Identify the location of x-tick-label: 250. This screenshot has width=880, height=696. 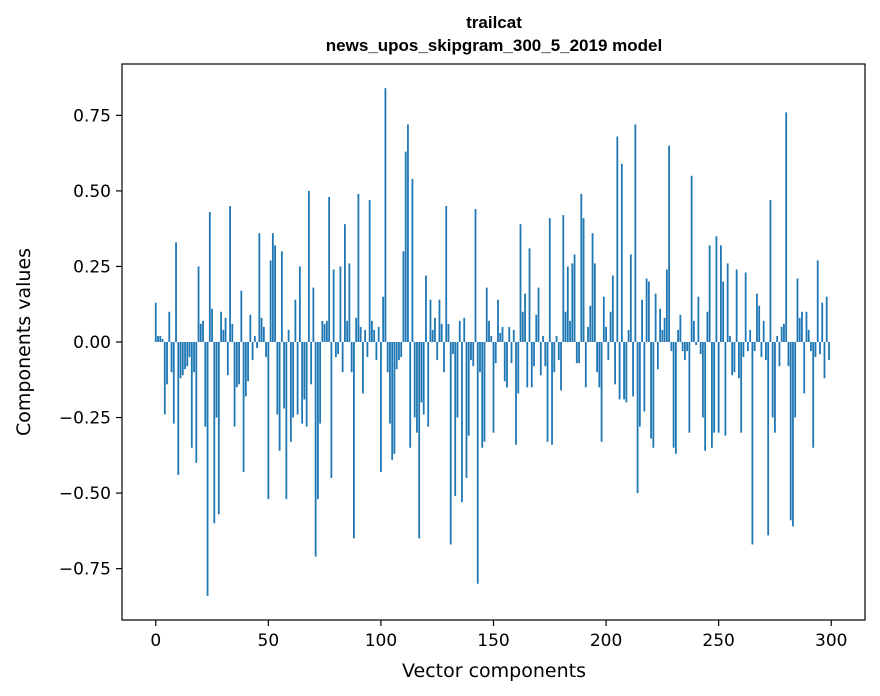
(718, 641).